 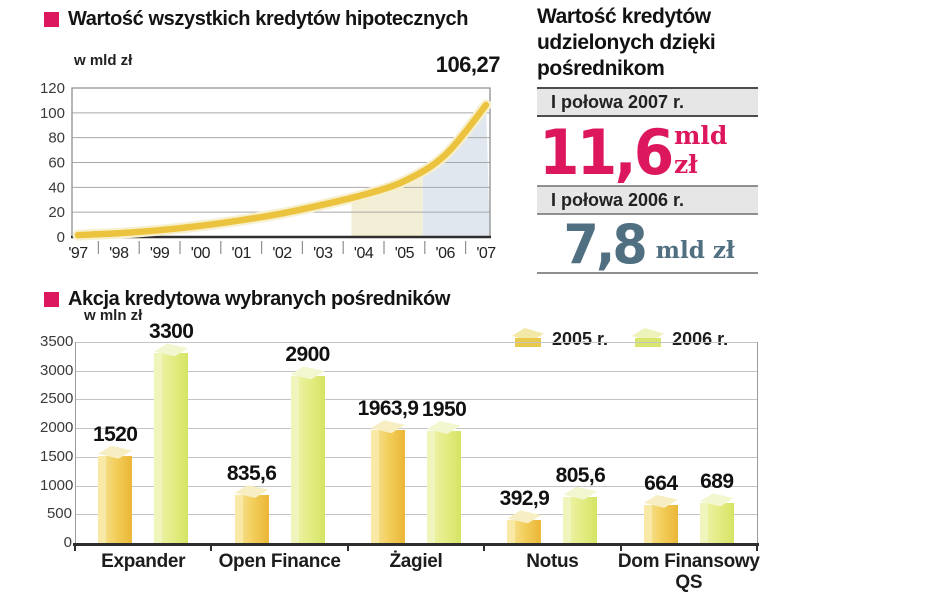 I want to click on bar-value-label: 689, so click(x=717, y=482).